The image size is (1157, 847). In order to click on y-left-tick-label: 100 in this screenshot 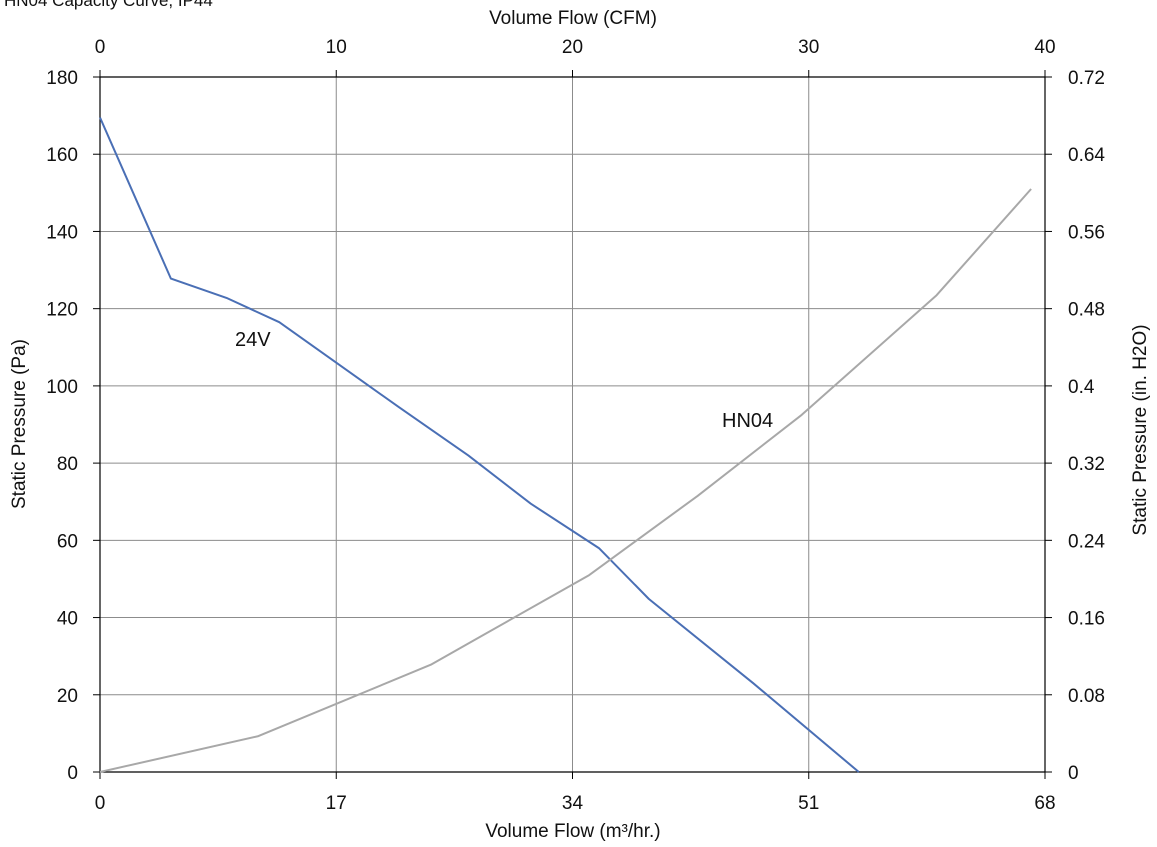, I will do `click(62, 387)`.